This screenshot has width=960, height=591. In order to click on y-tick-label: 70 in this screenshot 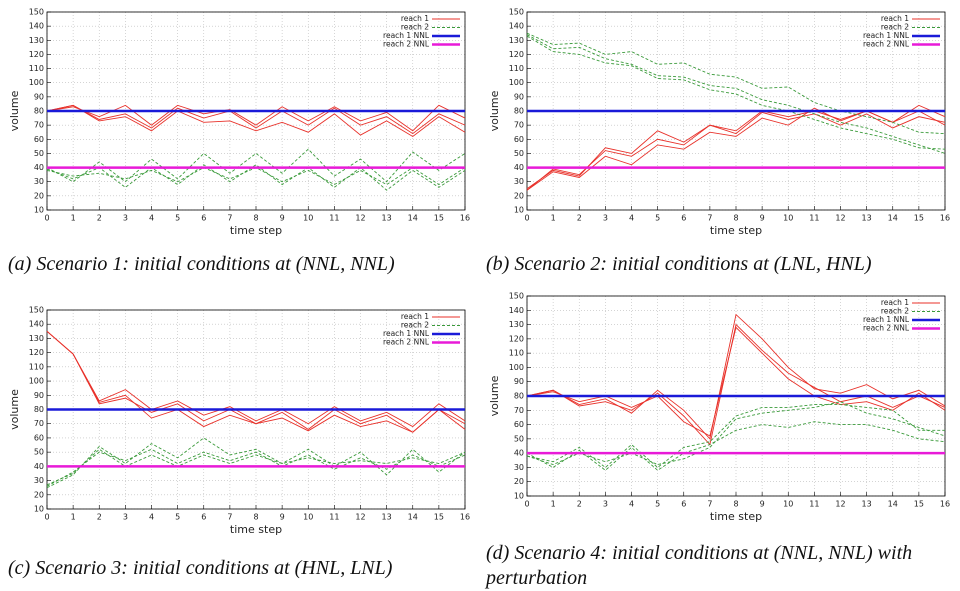, I will do `click(519, 410)`.